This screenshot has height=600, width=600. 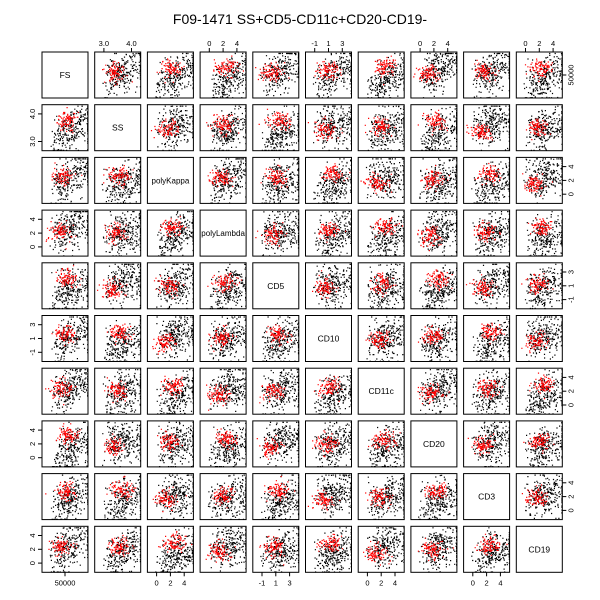 I want to click on panel-cd11c-vs-cd11c: CD11c, so click(x=381, y=391).